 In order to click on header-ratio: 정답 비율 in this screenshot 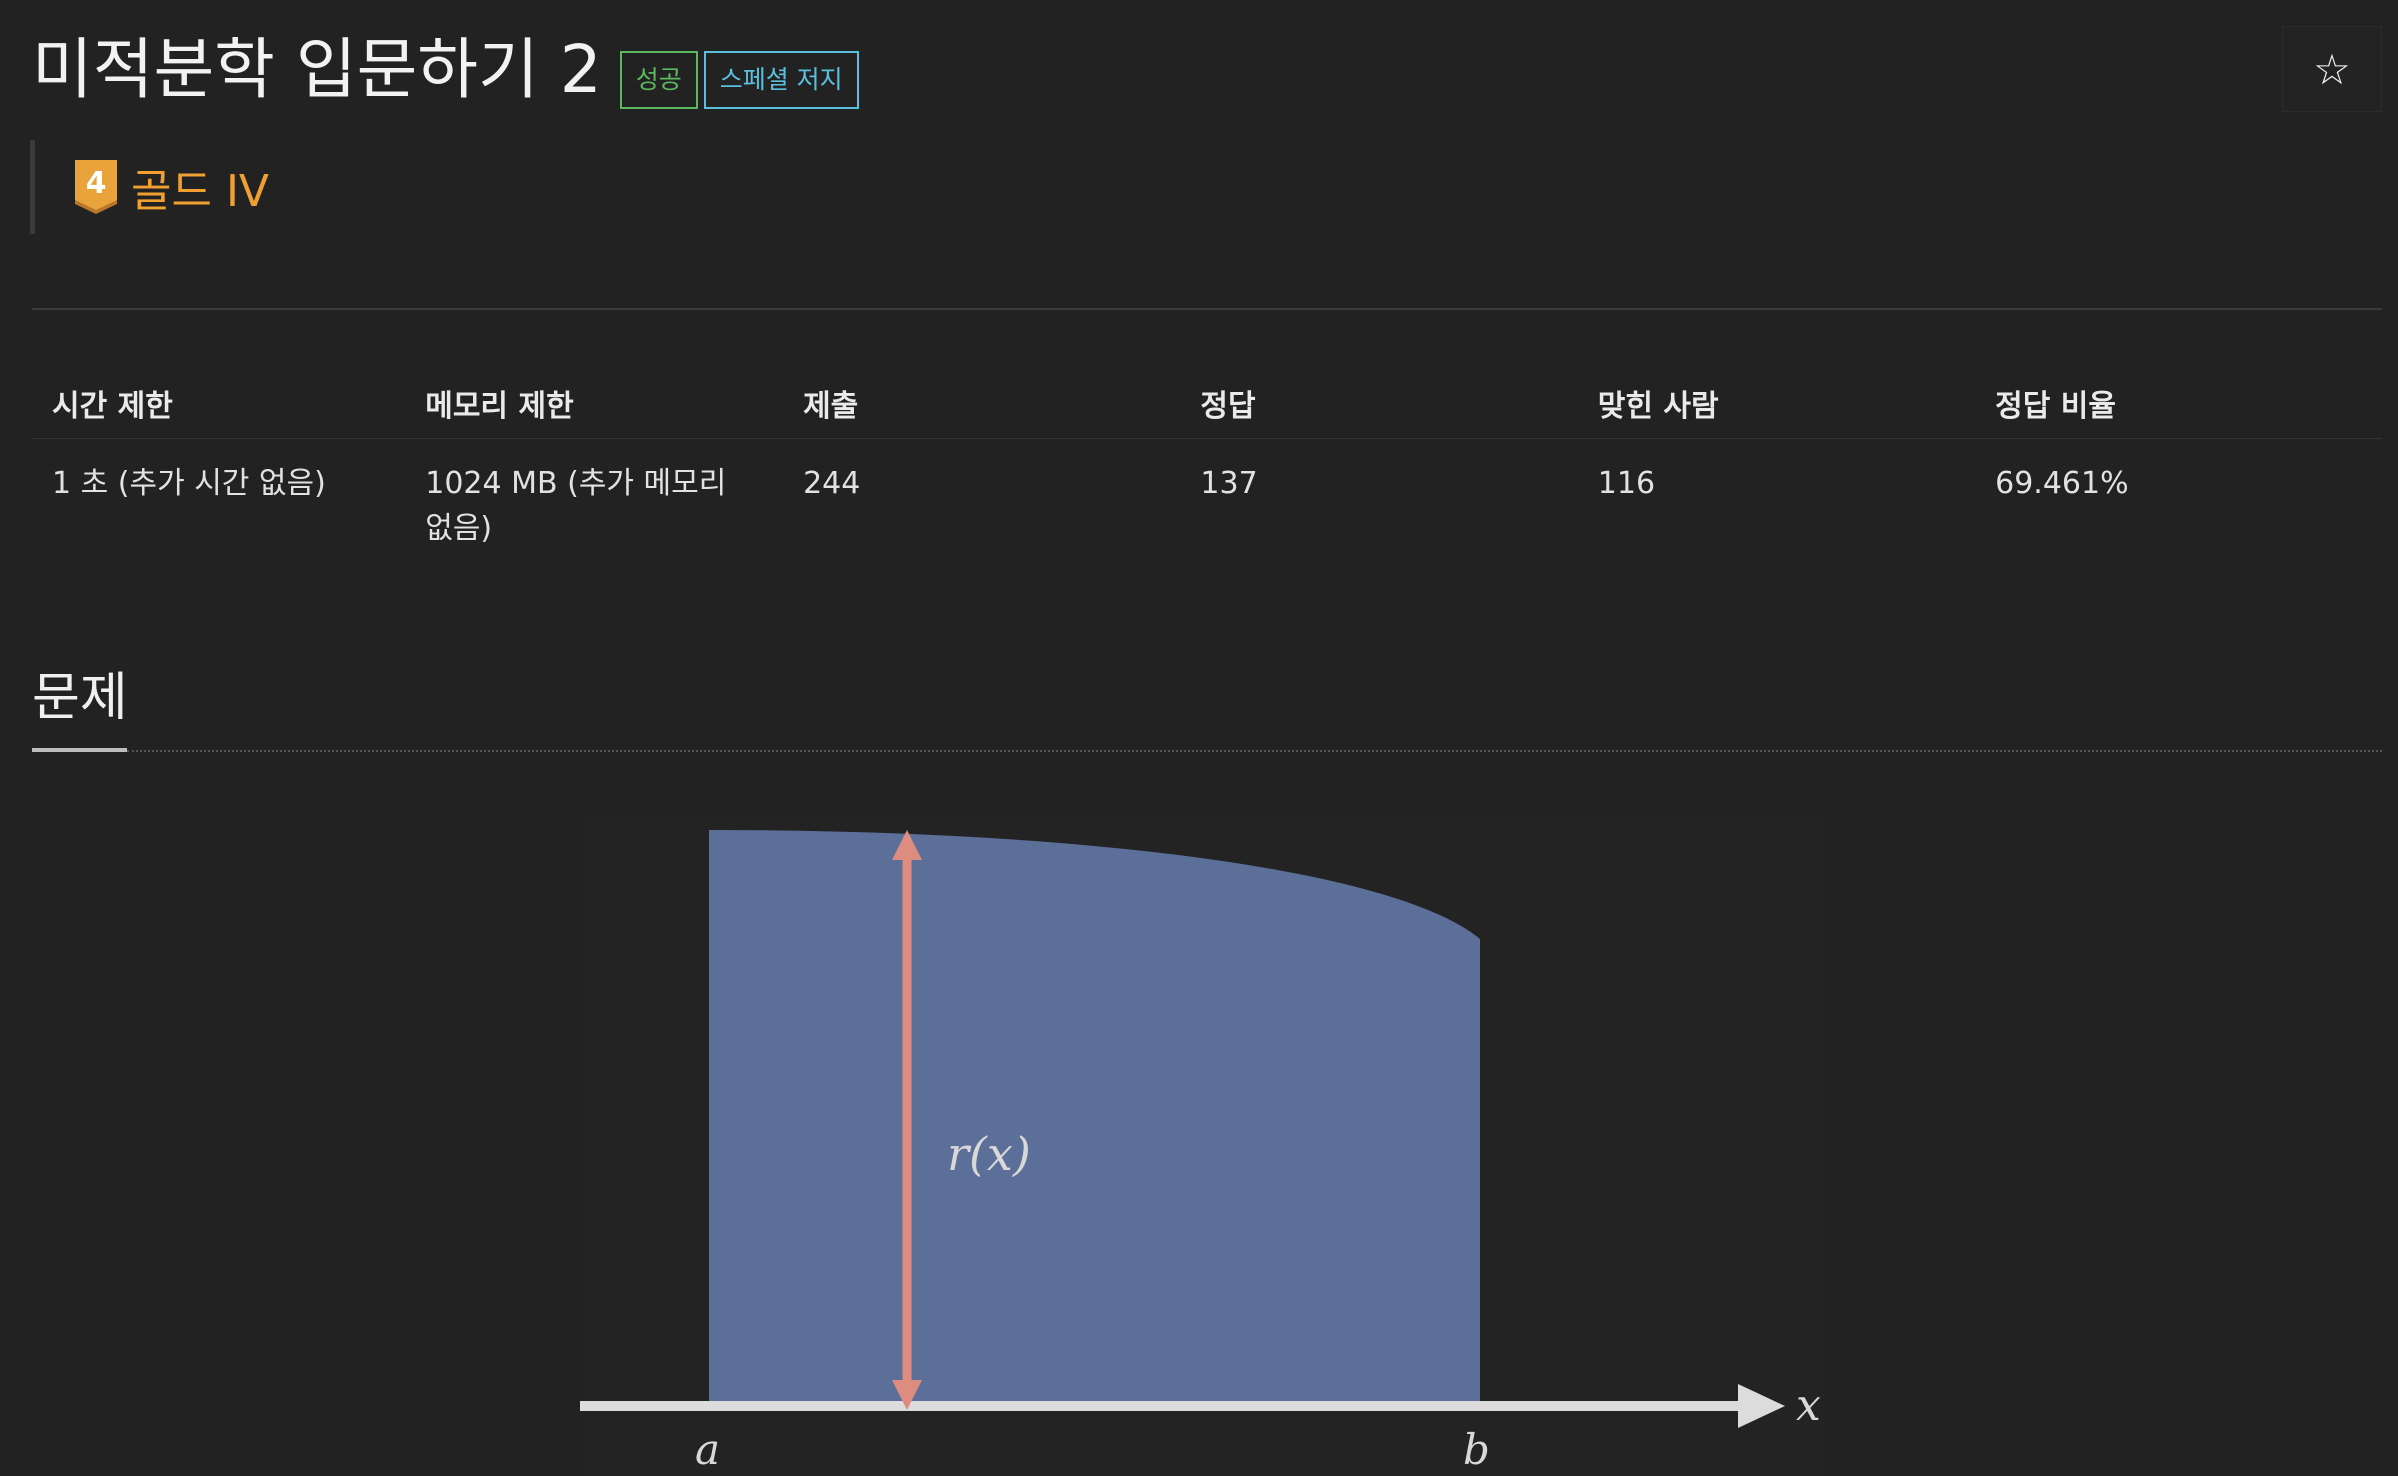, I will do `click(2178, 403)`.